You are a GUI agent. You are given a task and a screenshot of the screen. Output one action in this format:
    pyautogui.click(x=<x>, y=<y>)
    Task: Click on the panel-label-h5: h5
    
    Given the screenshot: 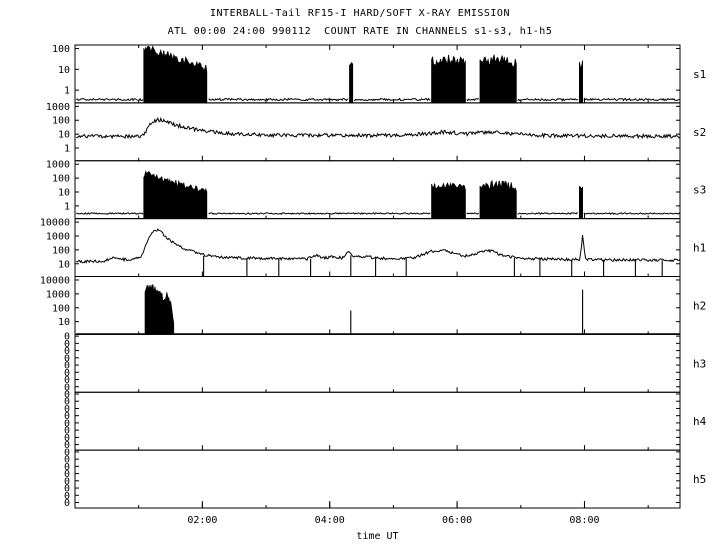 What is the action you would take?
    pyautogui.click(x=699, y=479)
    